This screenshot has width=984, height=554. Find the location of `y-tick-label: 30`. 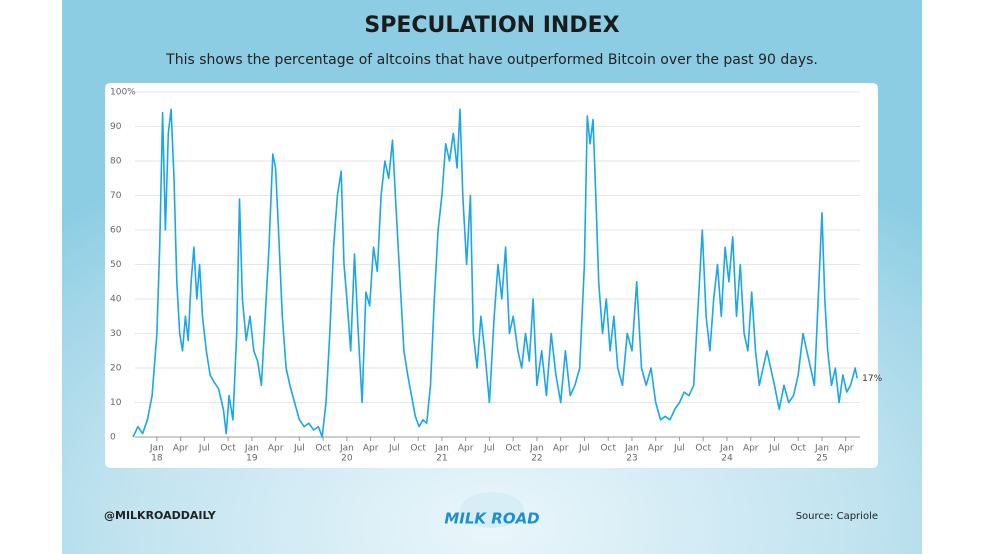

y-tick-label: 30 is located at coordinates (116, 334).